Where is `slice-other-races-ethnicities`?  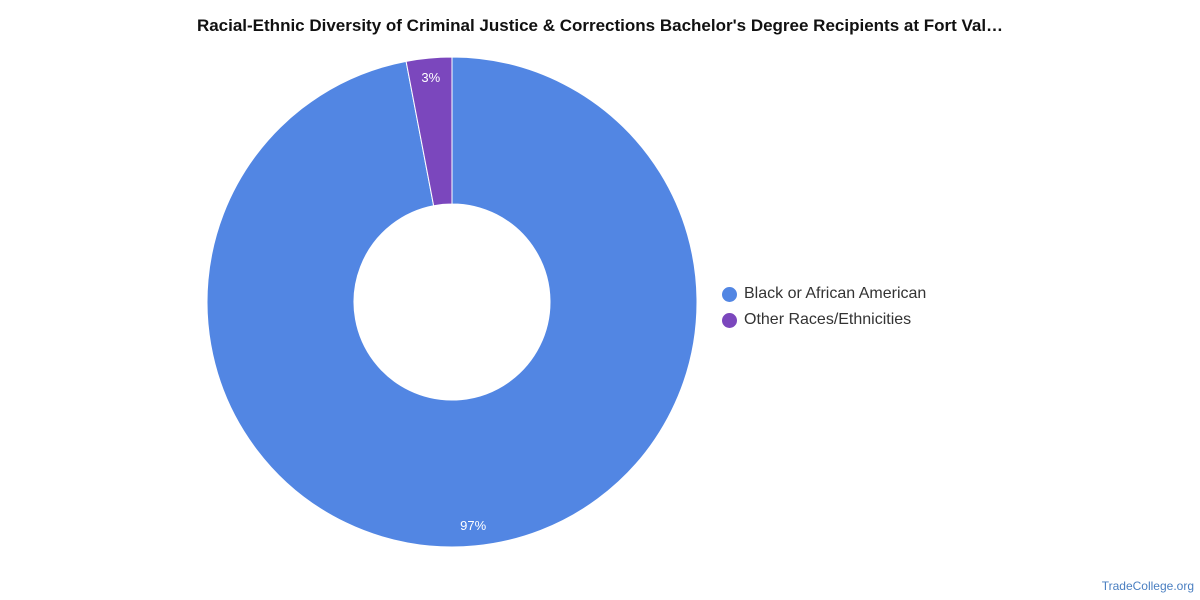 slice-other-races-ethnicities is located at coordinates (429, 131).